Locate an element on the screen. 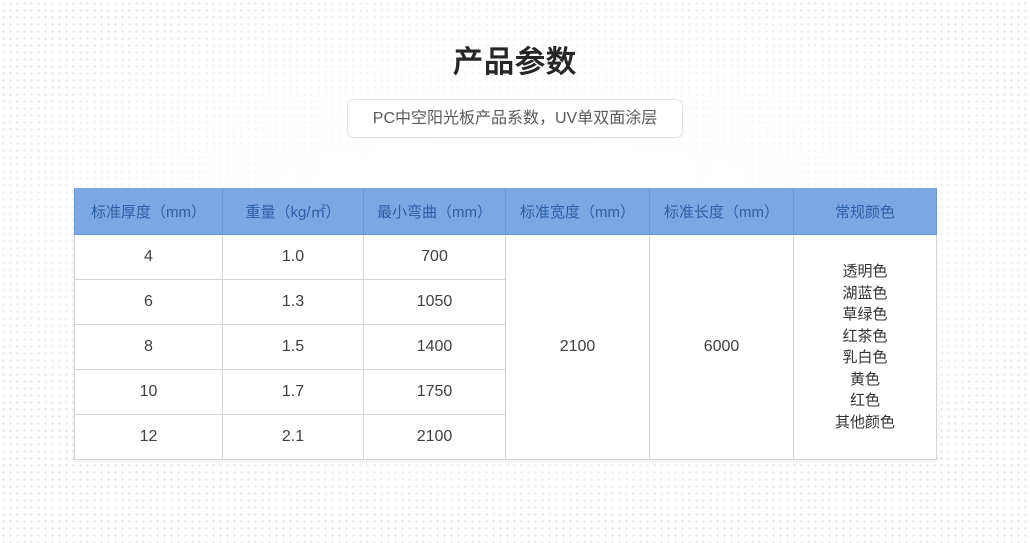  cell-weight: 1.3 is located at coordinates (293, 302).